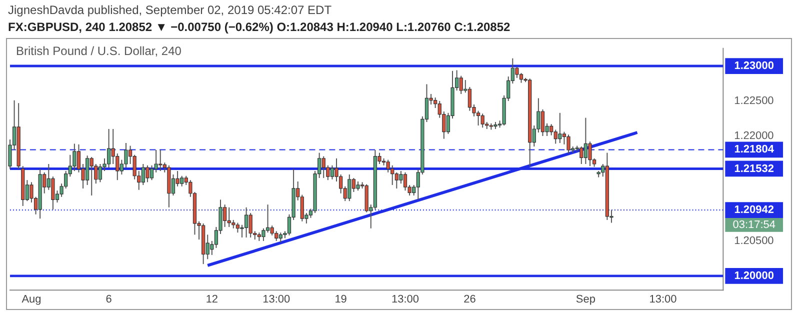  I want to click on text: FX:GBPUSD, 240 1.20852 ▼ −0.00750 (−0.62%) O:1.20843 H:1.20940 L:1.20760 C:1.20852, so click(259, 27).